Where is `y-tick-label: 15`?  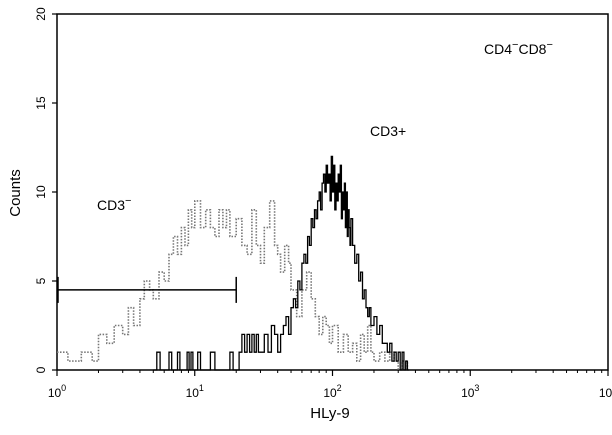 y-tick-label: 15 is located at coordinates (41, 103).